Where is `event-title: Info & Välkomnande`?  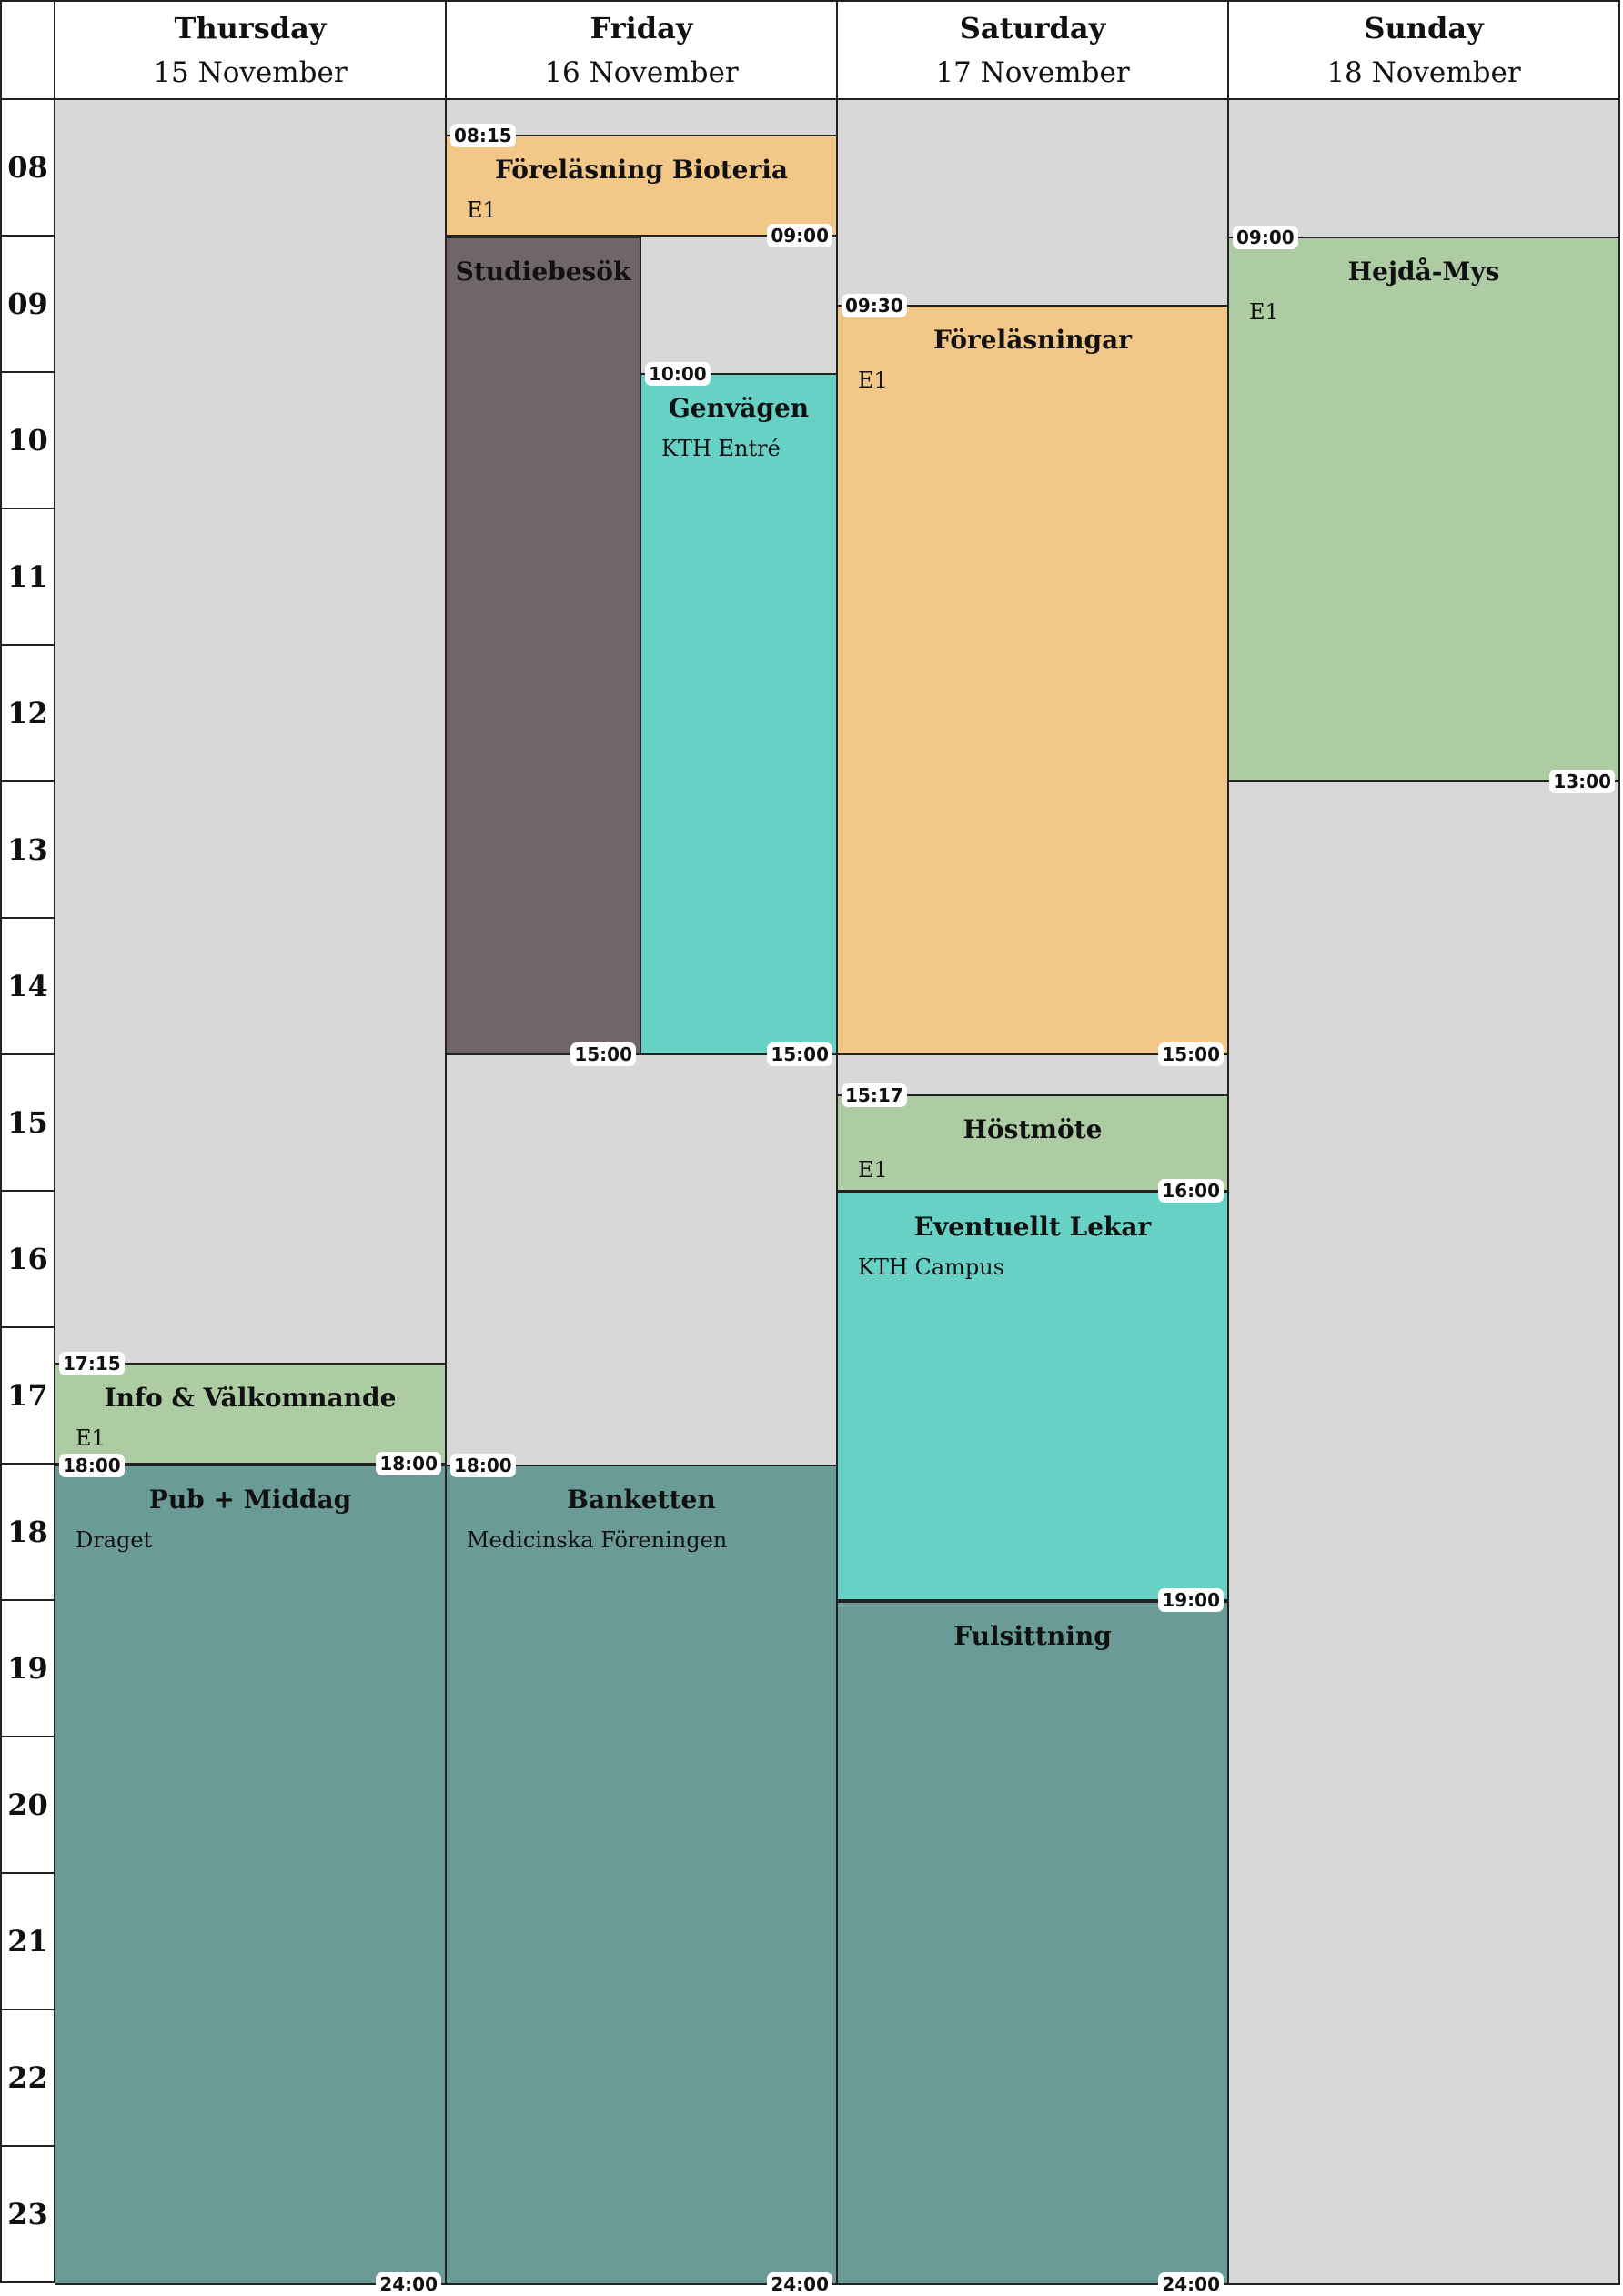
event-title: Info & Välkomnande is located at coordinates (250, 1397).